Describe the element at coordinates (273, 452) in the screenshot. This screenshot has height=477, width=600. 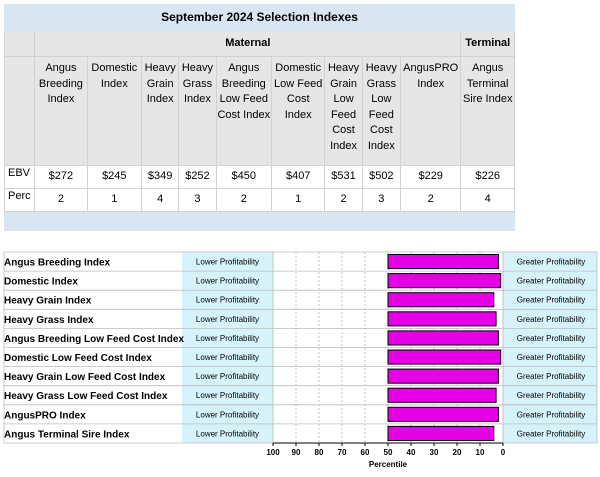
I see `x-tick-label: 100` at that location.